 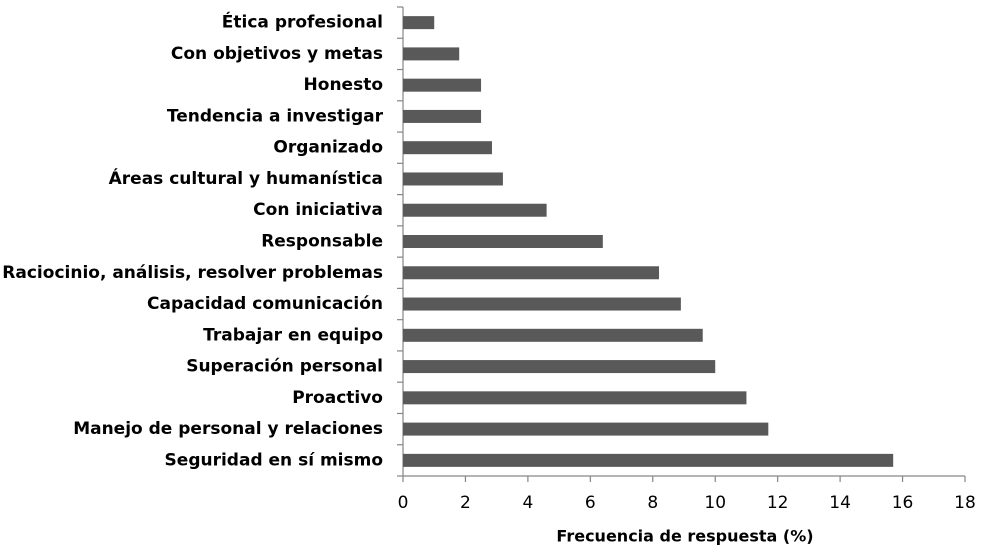 What do you see at coordinates (965, 503) in the screenshot?
I see `x-tick-label: 18` at bounding box center [965, 503].